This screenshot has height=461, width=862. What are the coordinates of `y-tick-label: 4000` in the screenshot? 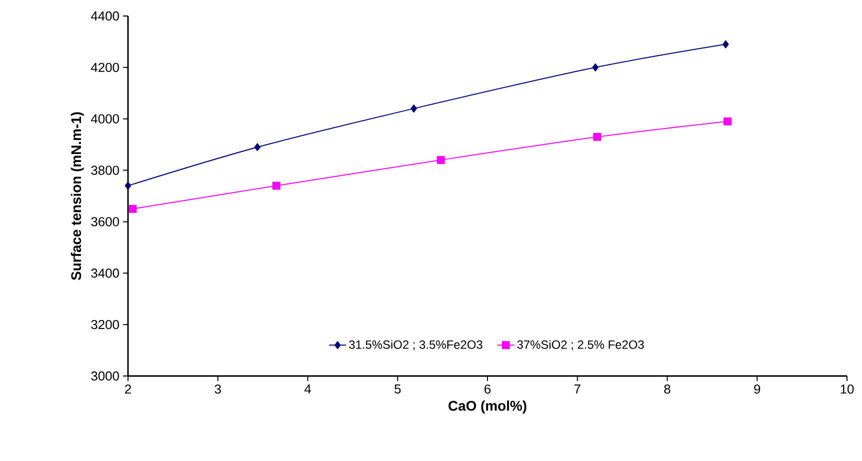 It's located at (104, 119).